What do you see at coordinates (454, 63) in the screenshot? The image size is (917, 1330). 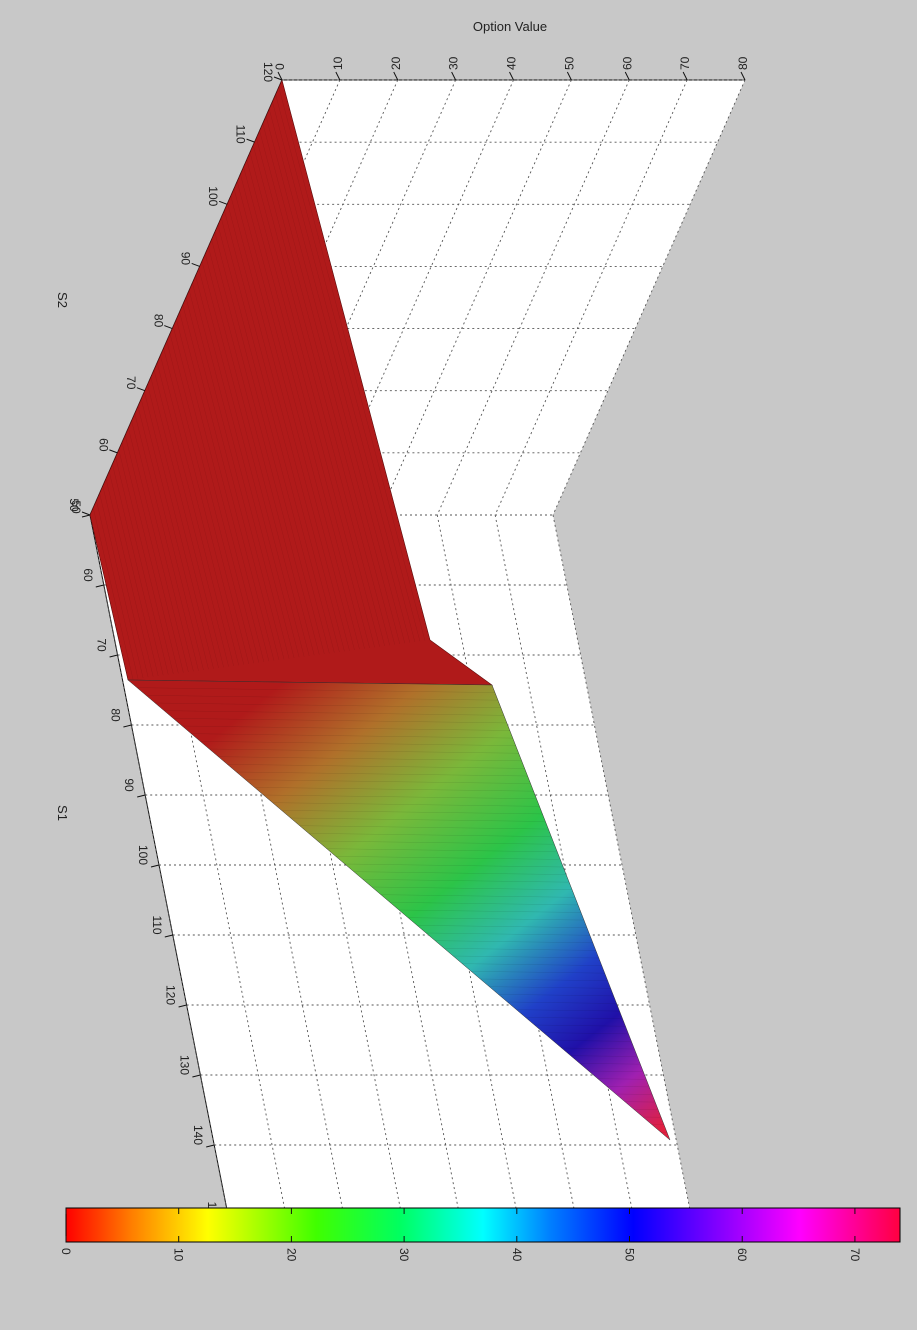 I see `z-tick-label: 30` at bounding box center [454, 63].